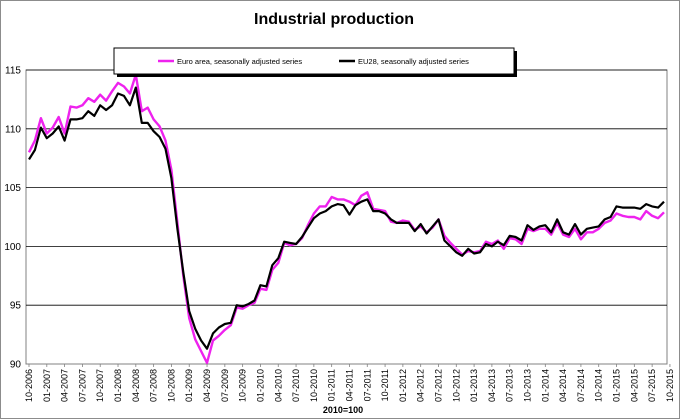 The height and width of the screenshot is (419, 680). Describe the element at coordinates (239, 61) in the screenshot. I see `legend-entry: Euro area, seasonally adjusted series` at that location.